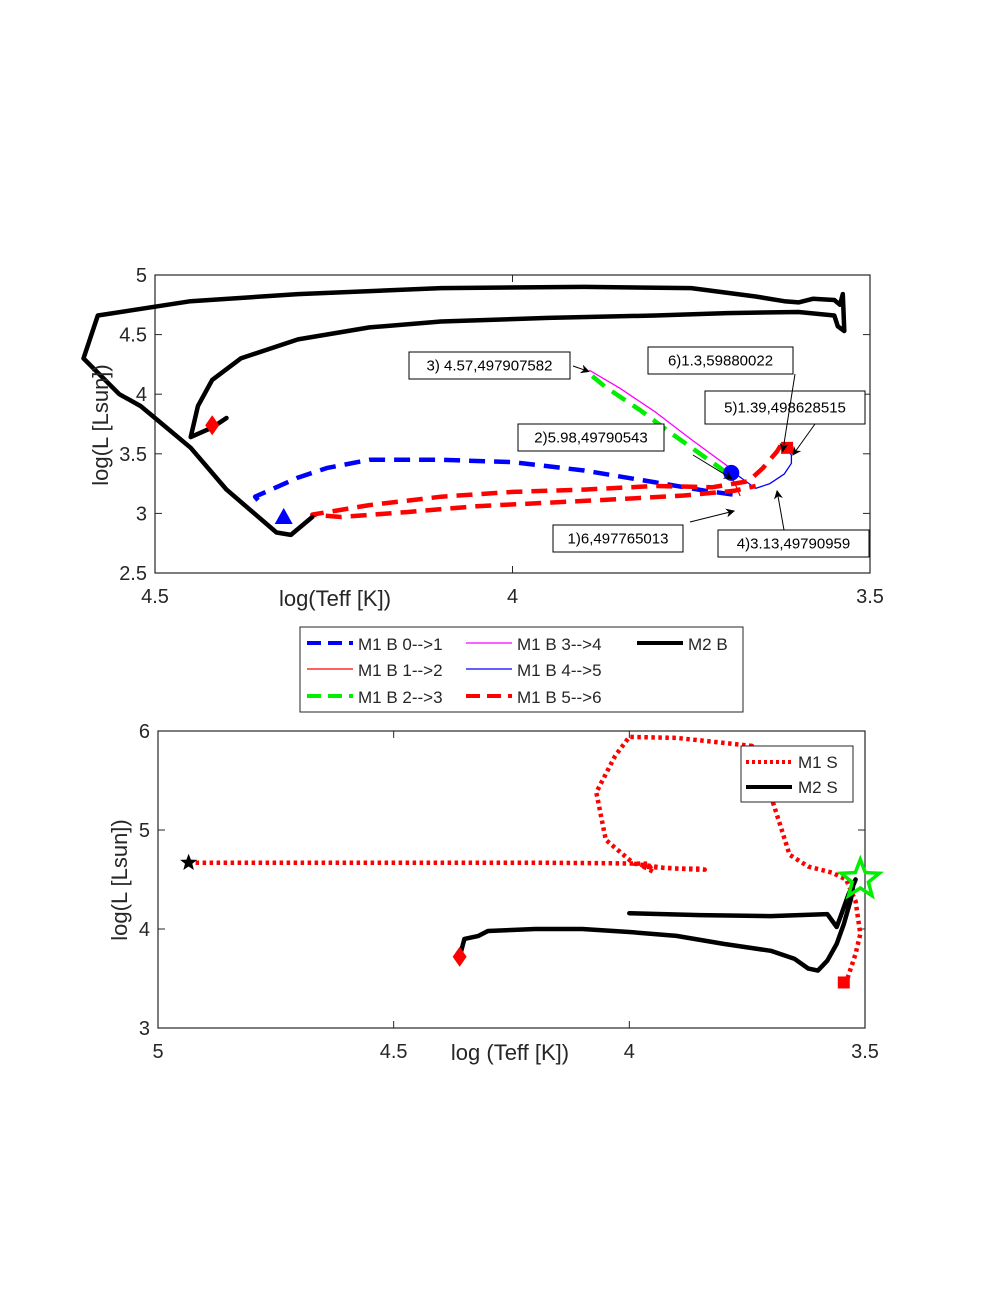 Image resolution: width=997 pixels, height=1290 pixels. I want to click on annotation-text-a3: 3) 4.57,497907582, so click(490, 366).